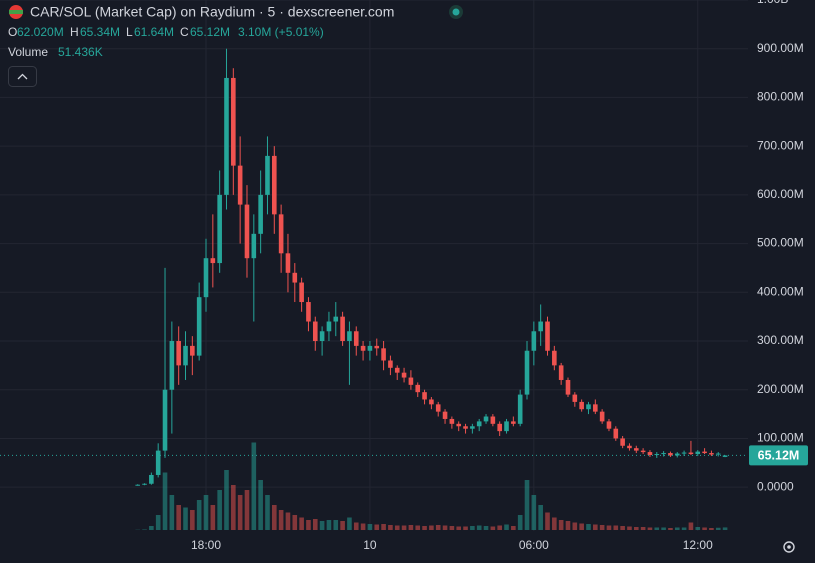  Describe the element at coordinates (16, 12) in the screenshot. I see `token-icon-stripe` at that location.